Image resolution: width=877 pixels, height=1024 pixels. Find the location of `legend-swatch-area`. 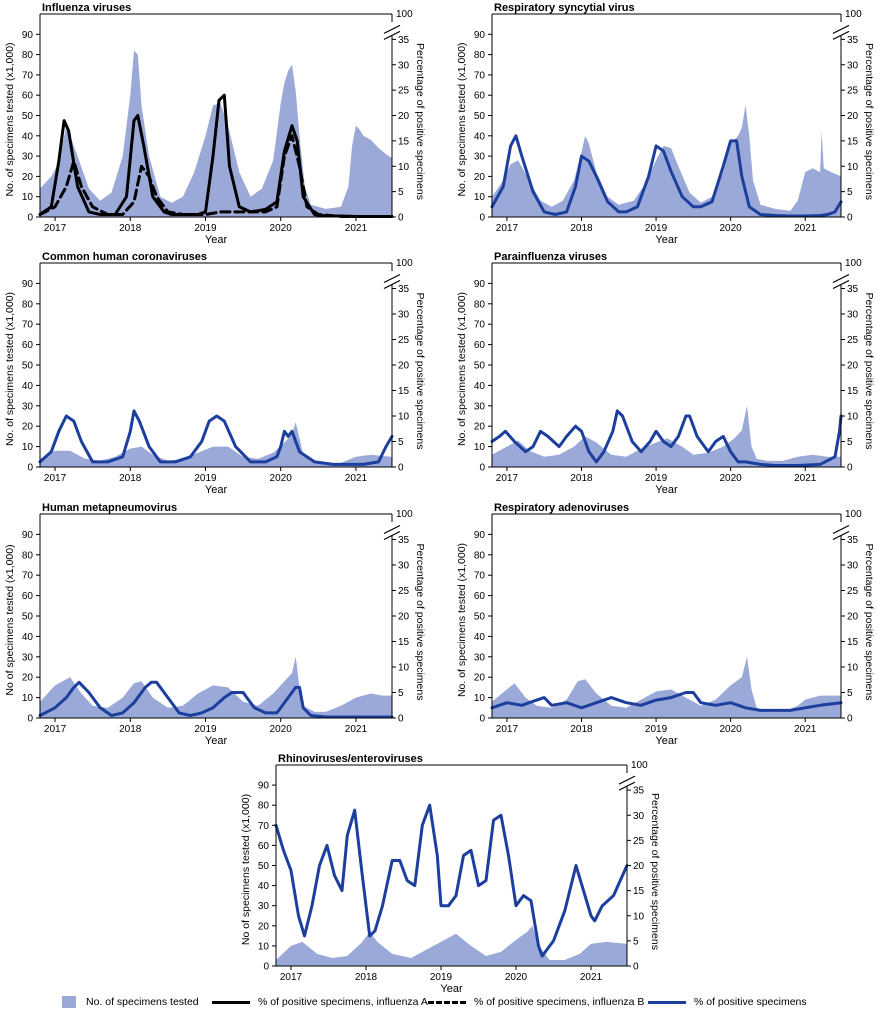

legend-swatch-area is located at coordinates (69, 1002).